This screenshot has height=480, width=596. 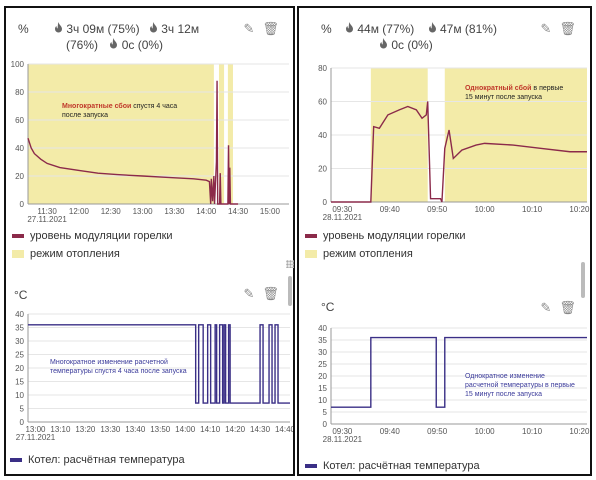 I want to click on stat-2: 47м (81%), so click(x=468, y=29).